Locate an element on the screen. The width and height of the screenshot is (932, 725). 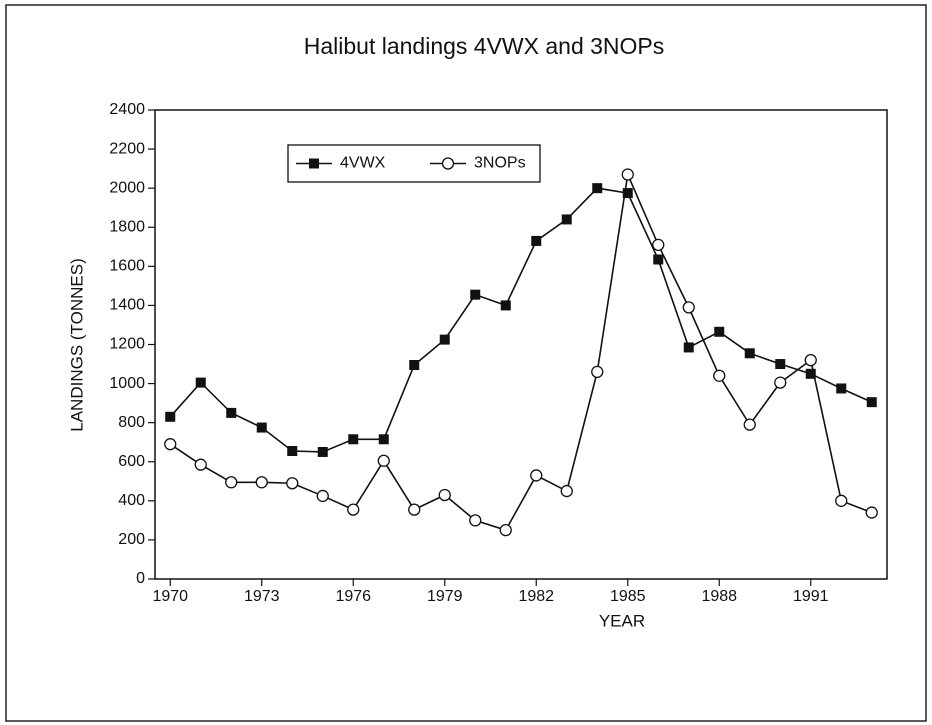
y-tick-label: 400 is located at coordinates (131, 500).